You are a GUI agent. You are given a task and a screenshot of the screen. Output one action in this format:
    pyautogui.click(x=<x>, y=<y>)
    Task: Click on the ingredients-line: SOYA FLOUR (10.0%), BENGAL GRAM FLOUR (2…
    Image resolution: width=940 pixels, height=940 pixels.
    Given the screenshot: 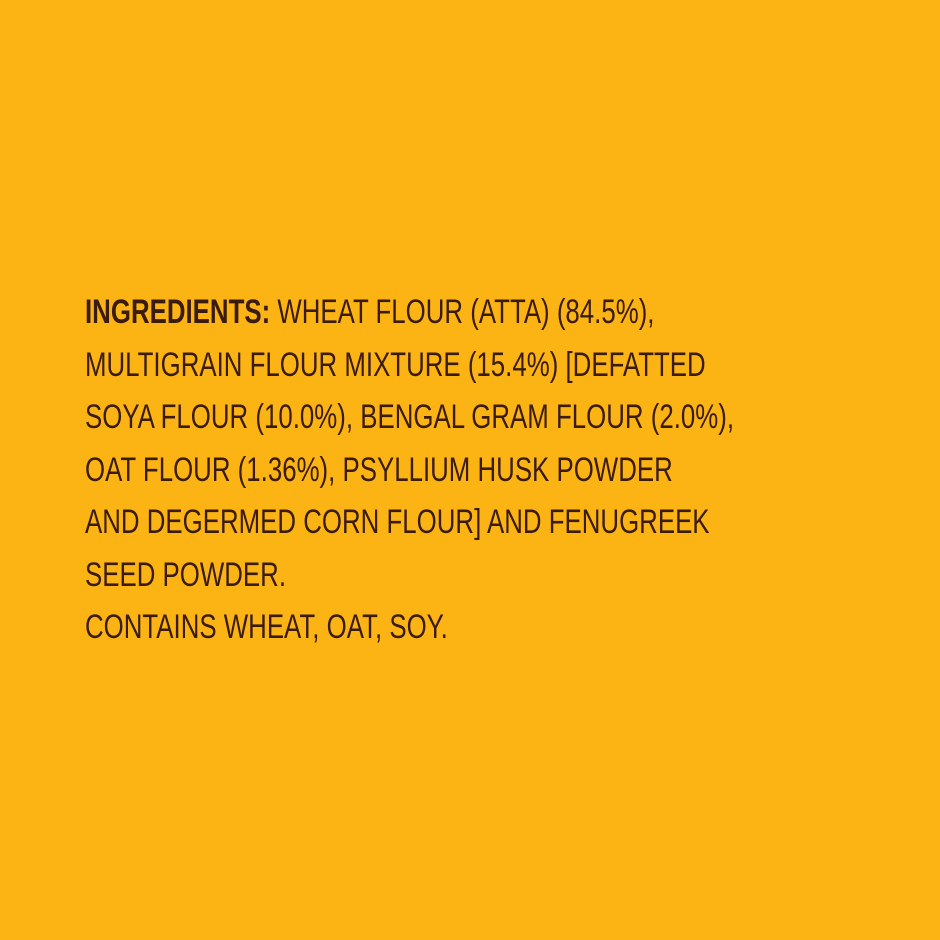 What is the action you would take?
    pyautogui.click(x=410, y=417)
    